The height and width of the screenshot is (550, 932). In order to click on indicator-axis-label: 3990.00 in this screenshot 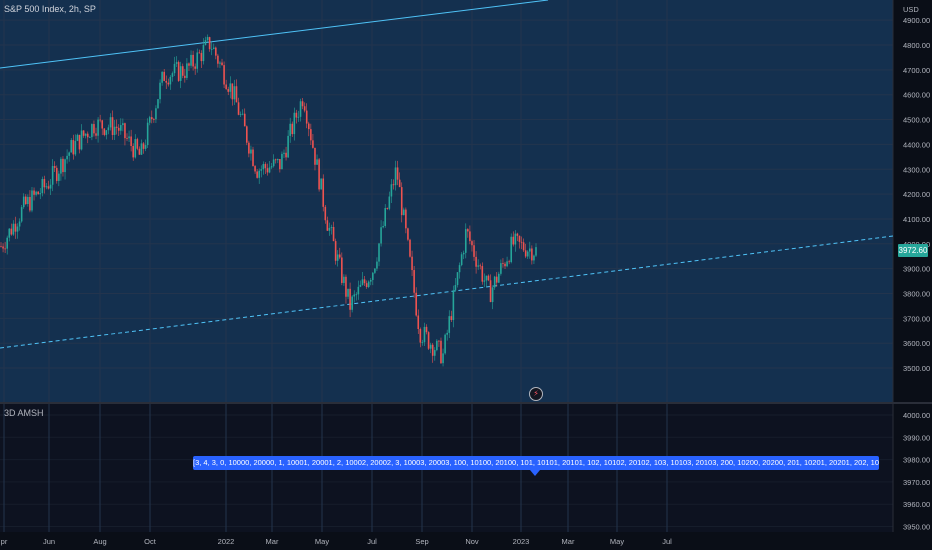, I will do `click(916, 437)`.